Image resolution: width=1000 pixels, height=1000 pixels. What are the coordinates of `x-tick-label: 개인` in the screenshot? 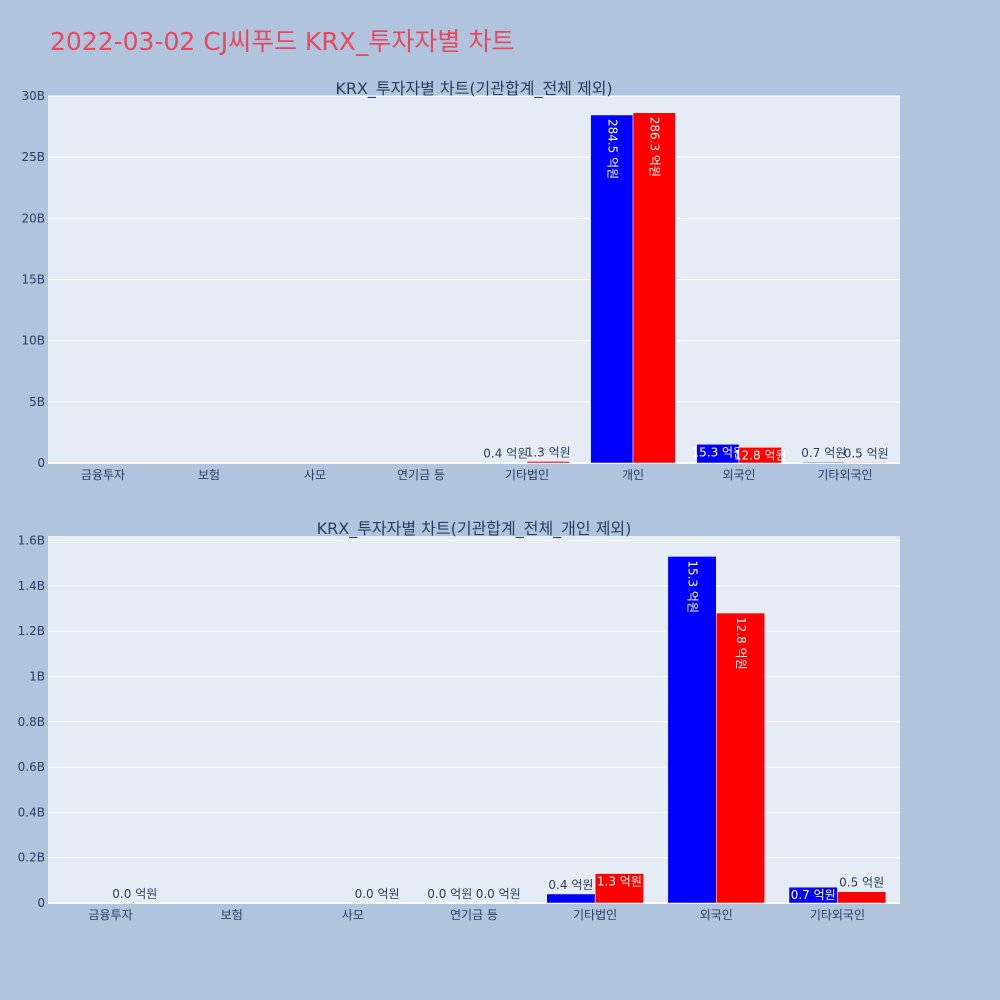 It's located at (633, 475).